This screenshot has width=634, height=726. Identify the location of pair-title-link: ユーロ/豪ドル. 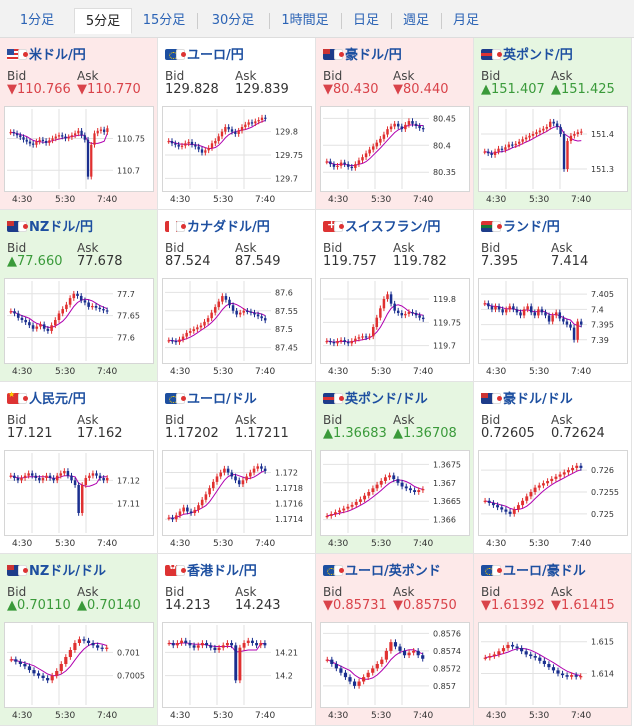
(533, 569).